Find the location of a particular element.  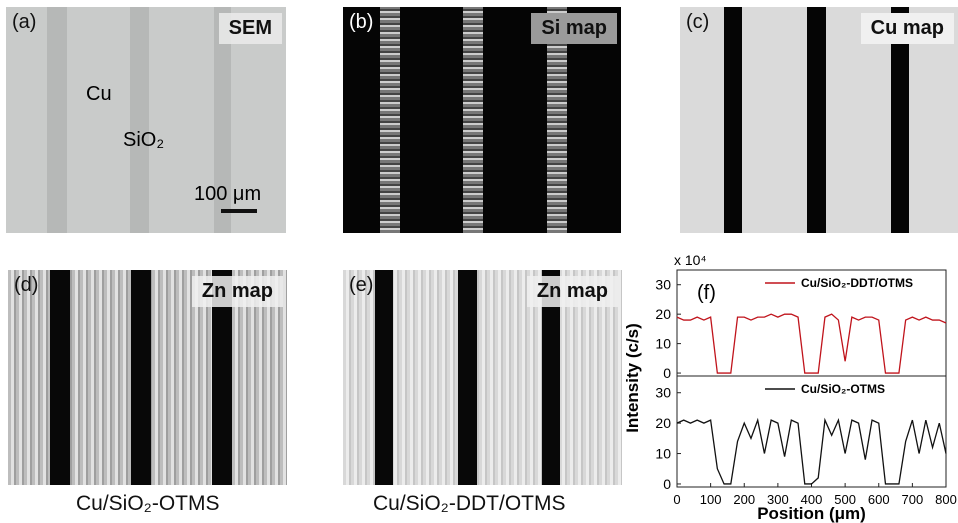

zn-map: (e) Zn map is located at coordinates (482, 377).